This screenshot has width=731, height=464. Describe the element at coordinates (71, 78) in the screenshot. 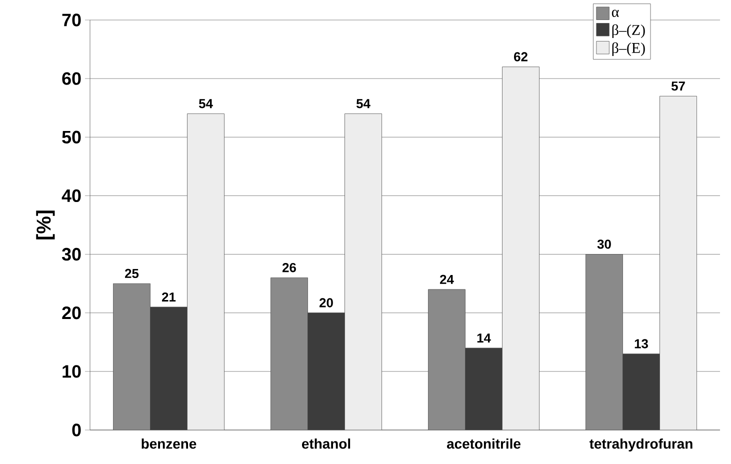

I see `y-tick-label: 60` at that location.